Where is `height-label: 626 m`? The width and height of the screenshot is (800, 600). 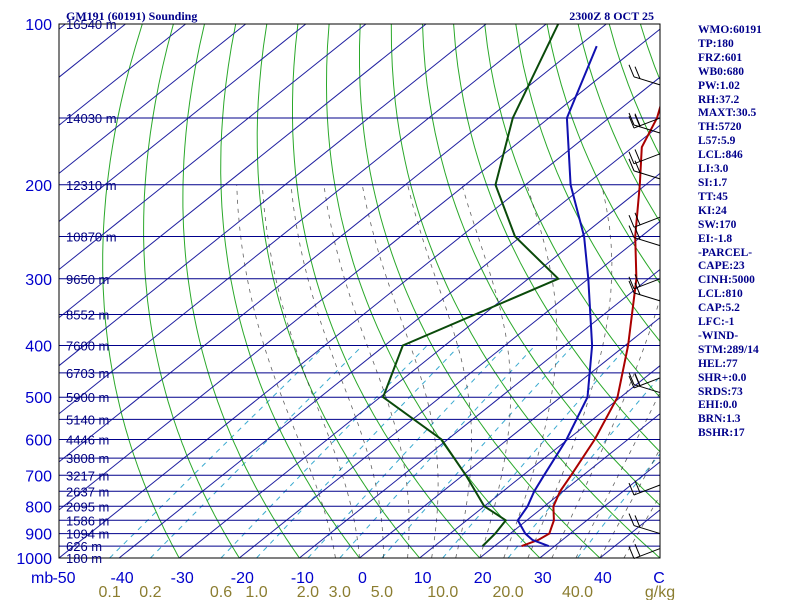
height-label: 626 m is located at coordinates (84, 546).